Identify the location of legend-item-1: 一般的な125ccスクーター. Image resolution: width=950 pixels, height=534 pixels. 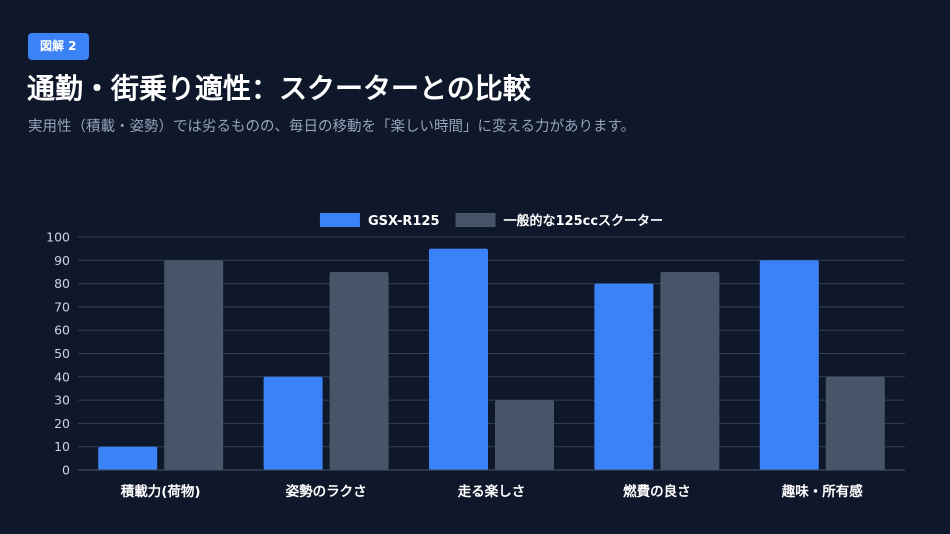
(559, 221).